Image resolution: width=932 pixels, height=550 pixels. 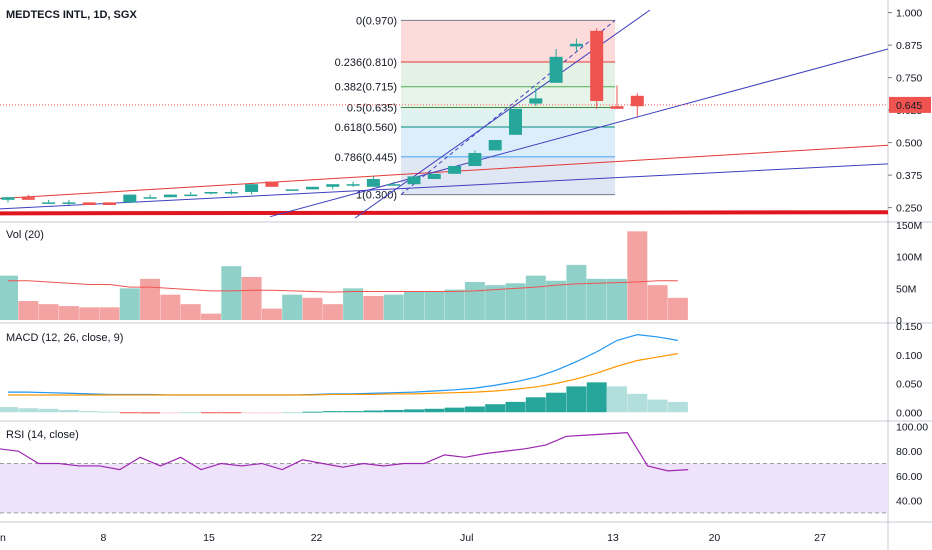 What do you see at coordinates (909, 327) in the screenshot?
I see `macd-tick-label: 0.150` at bounding box center [909, 327].